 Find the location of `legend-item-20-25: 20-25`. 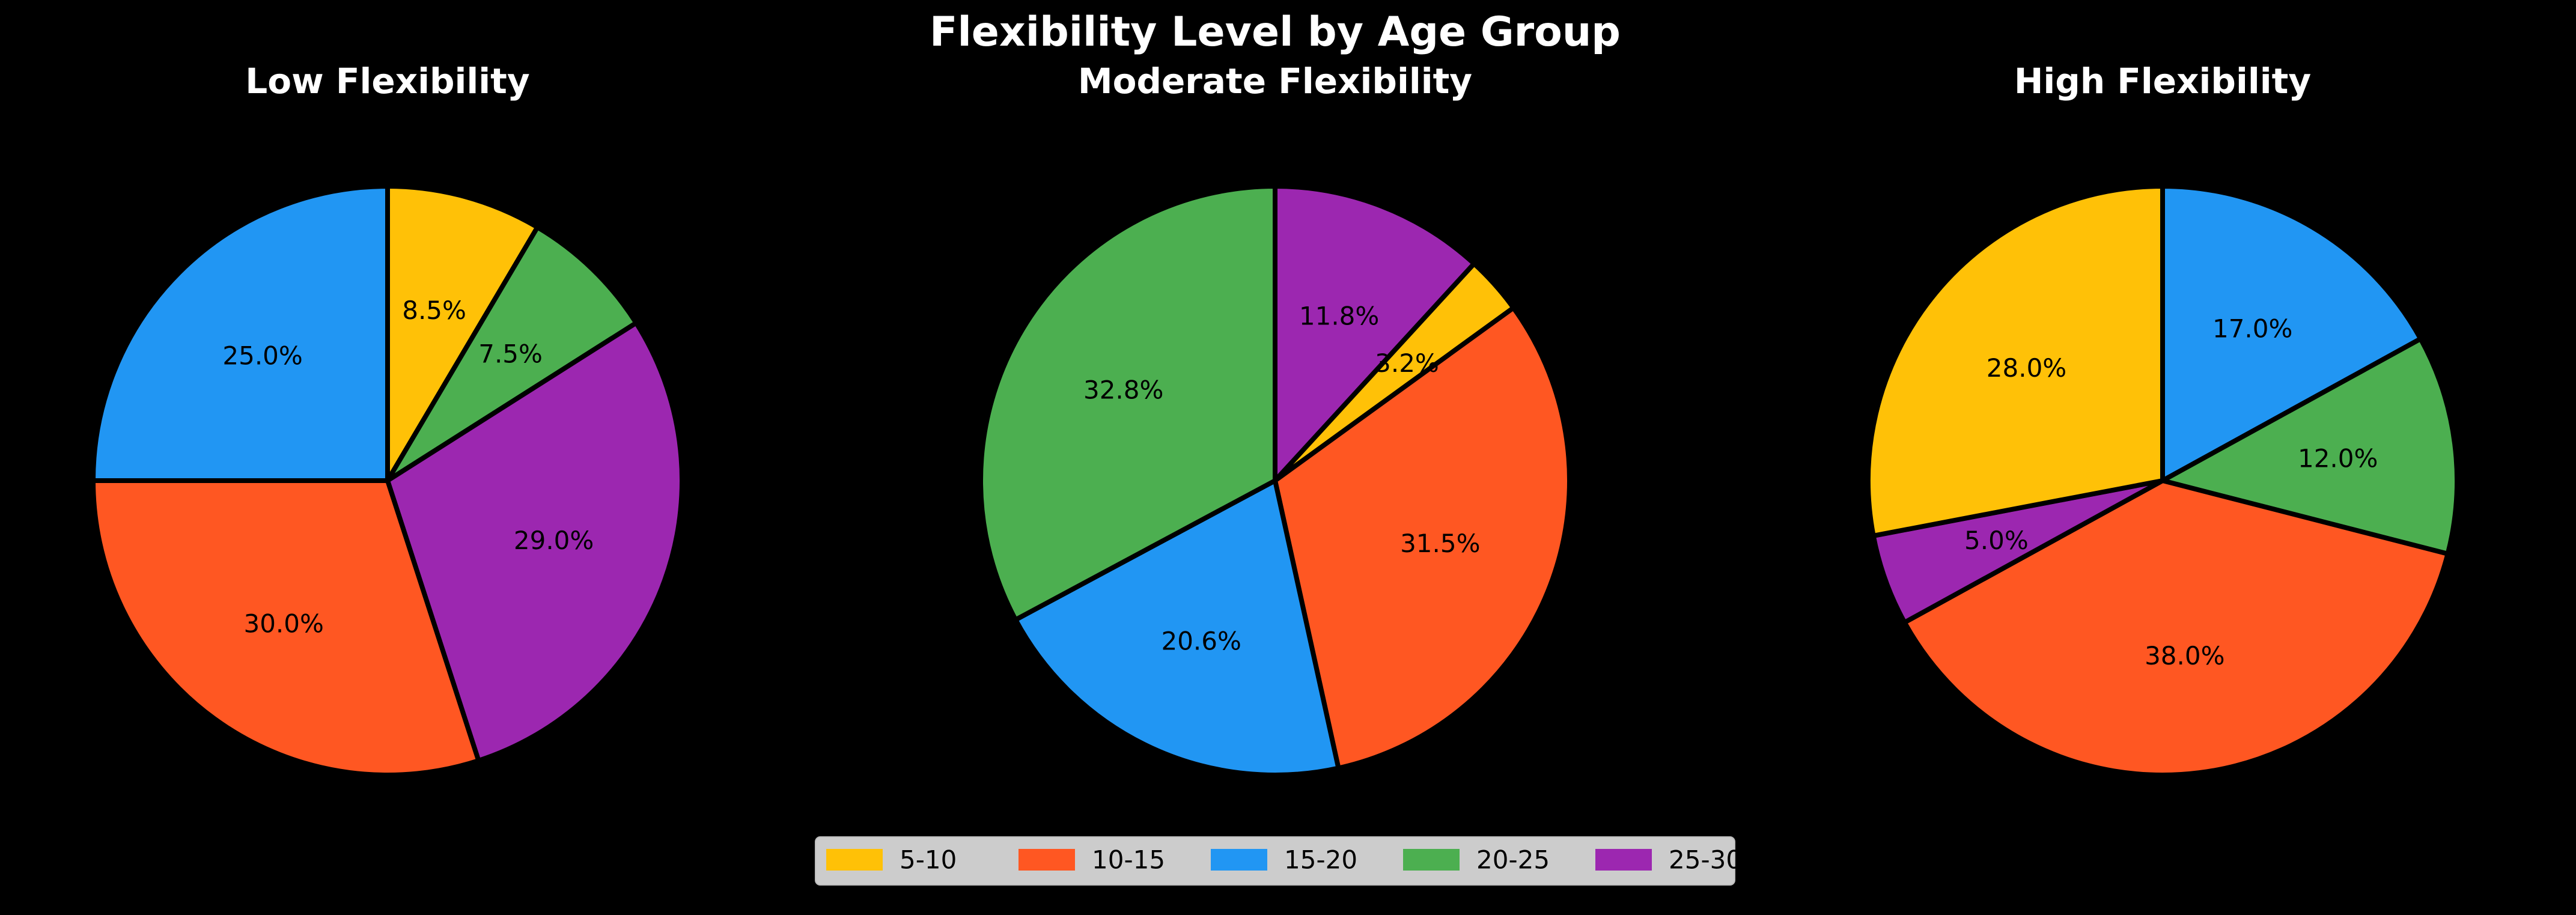

legend-item-20-25: 20-25 is located at coordinates (1476, 860).